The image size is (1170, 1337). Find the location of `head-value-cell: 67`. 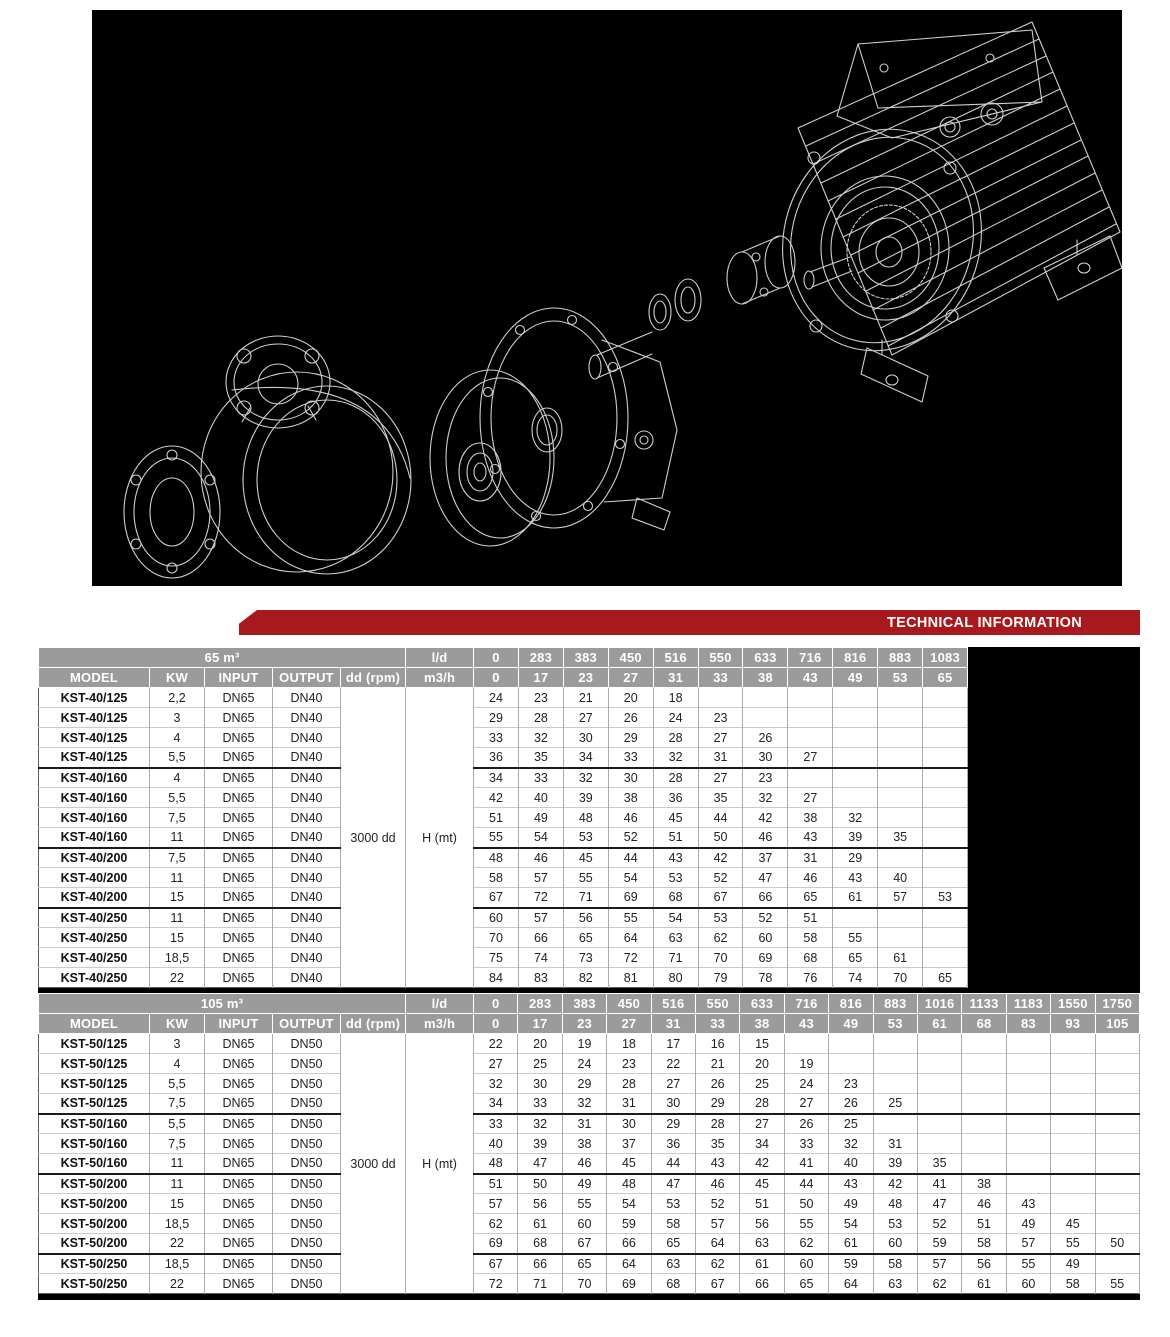

head-value-cell: 67 is located at coordinates (718, 1283).